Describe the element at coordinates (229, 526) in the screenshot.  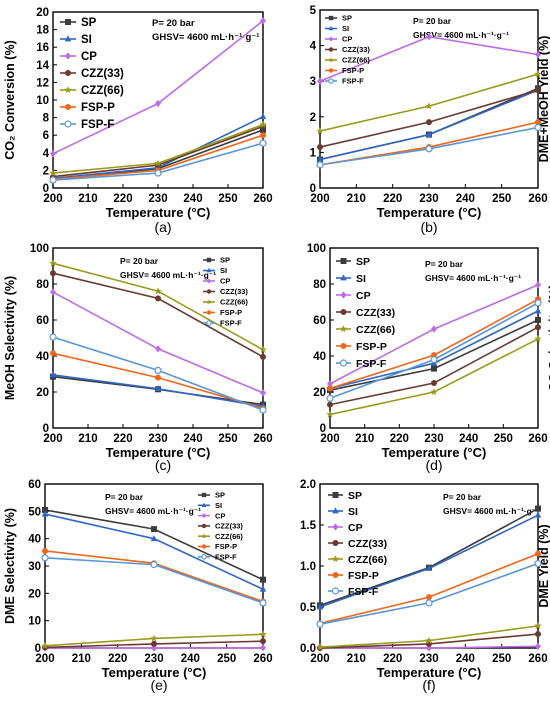
I see `panel-e-legend-label-czz-33: CZZ(33)` at that location.